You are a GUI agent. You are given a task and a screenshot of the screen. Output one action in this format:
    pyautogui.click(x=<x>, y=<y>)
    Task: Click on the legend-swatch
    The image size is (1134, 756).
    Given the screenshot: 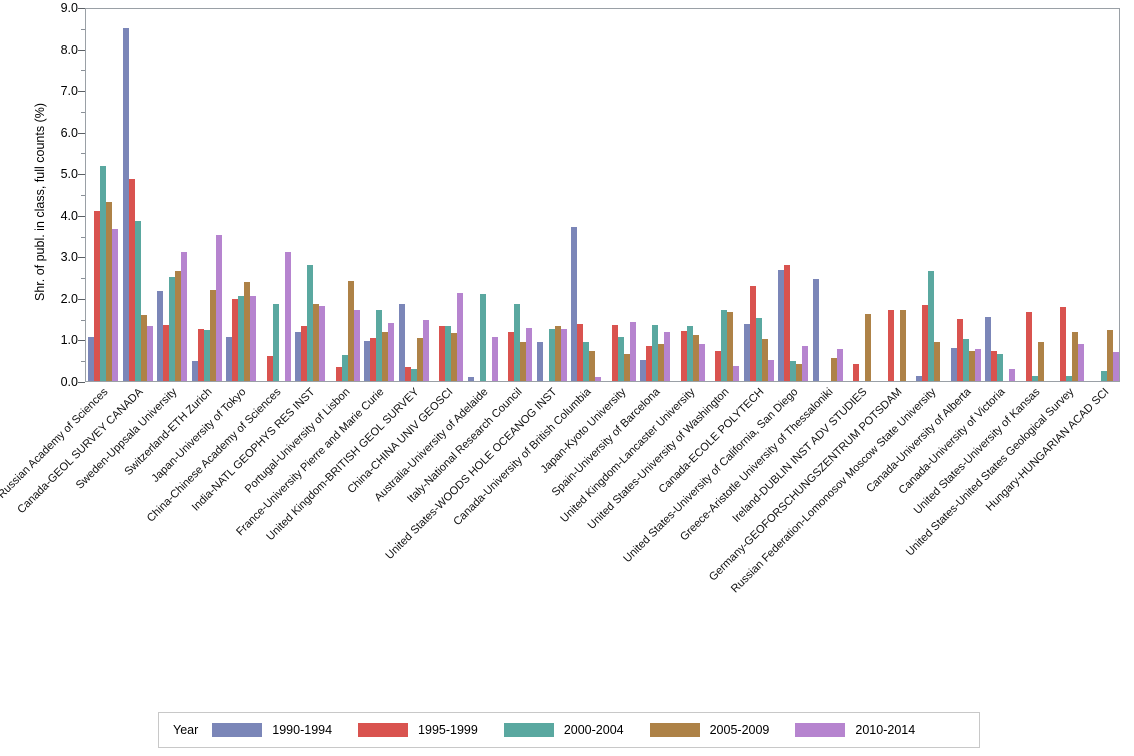 What is the action you would take?
    pyautogui.click(x=820, y=730)
    